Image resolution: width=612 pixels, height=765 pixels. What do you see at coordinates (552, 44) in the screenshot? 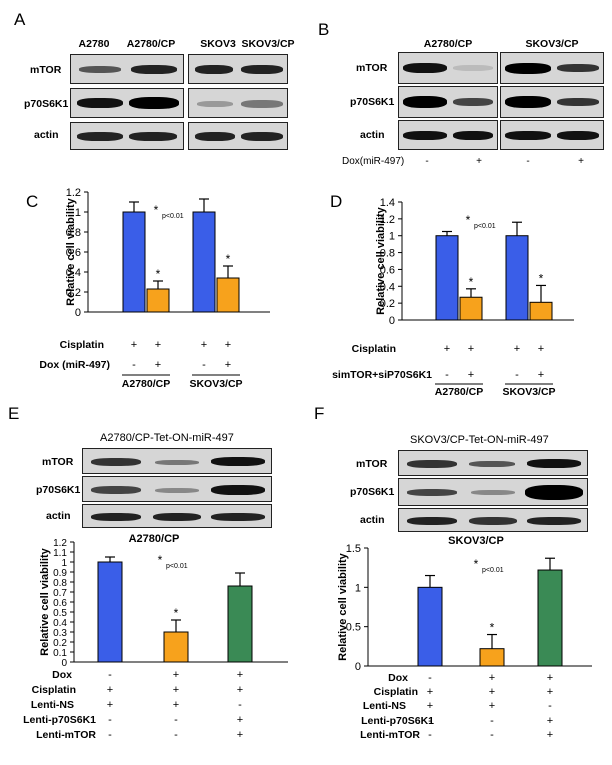
I see `group-skov3cp-b: SKOV3/CP` at bounding box center [552, 44].